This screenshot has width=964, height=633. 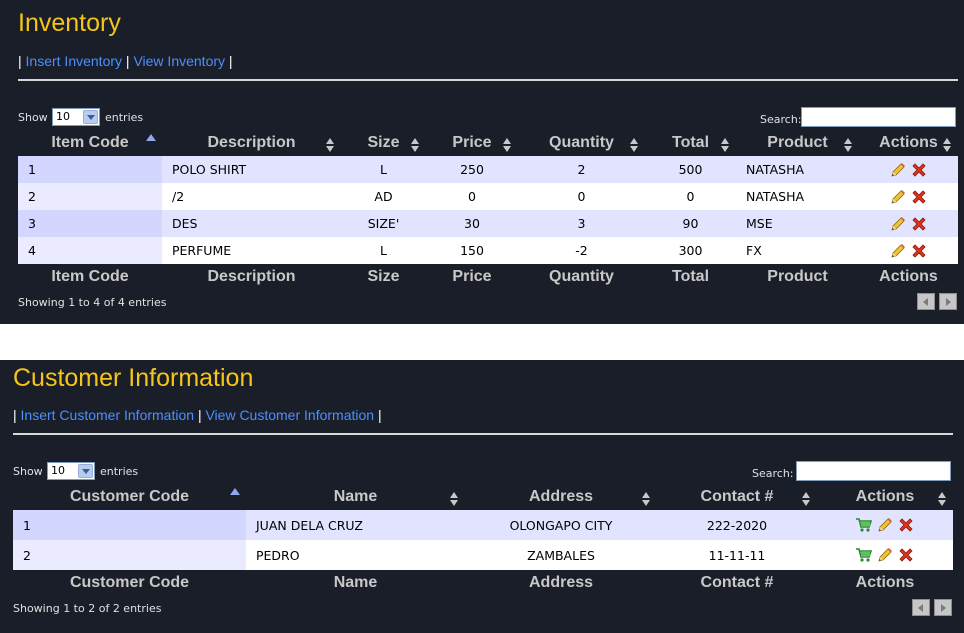 What do you see at coordinates (383, 196) in the screenshot?
I see `table-cell: AD` at bounding box center [383, 196].